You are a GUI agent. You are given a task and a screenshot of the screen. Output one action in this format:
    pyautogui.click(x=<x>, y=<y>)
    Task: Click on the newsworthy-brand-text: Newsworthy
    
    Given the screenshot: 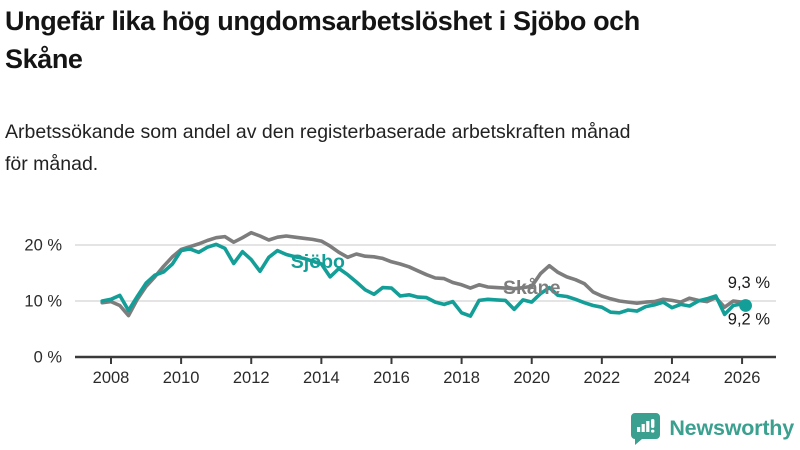 What is the action you would take?
    pyautogui.click(x=731, y=427)
    